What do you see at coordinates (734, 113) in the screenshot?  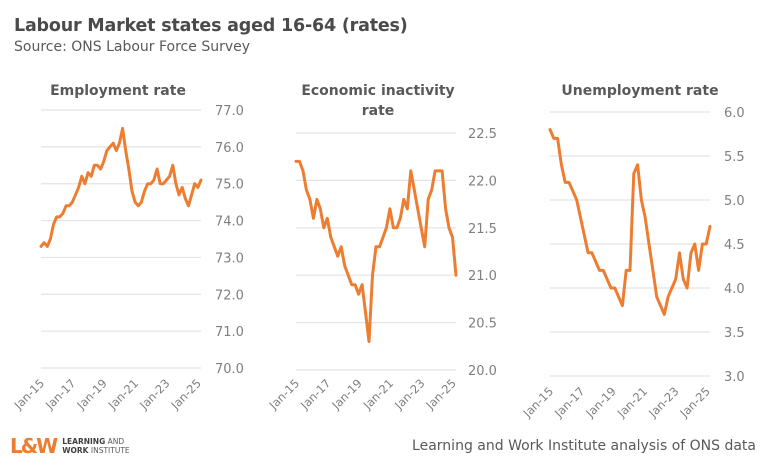 I see `y-tick-label: 6.0` at bounding box center [734, 113].